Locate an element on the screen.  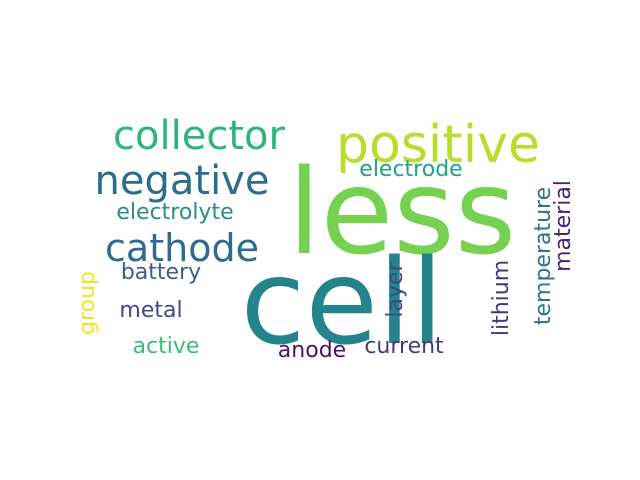
word-current: current is located at coordinates (403, 347).